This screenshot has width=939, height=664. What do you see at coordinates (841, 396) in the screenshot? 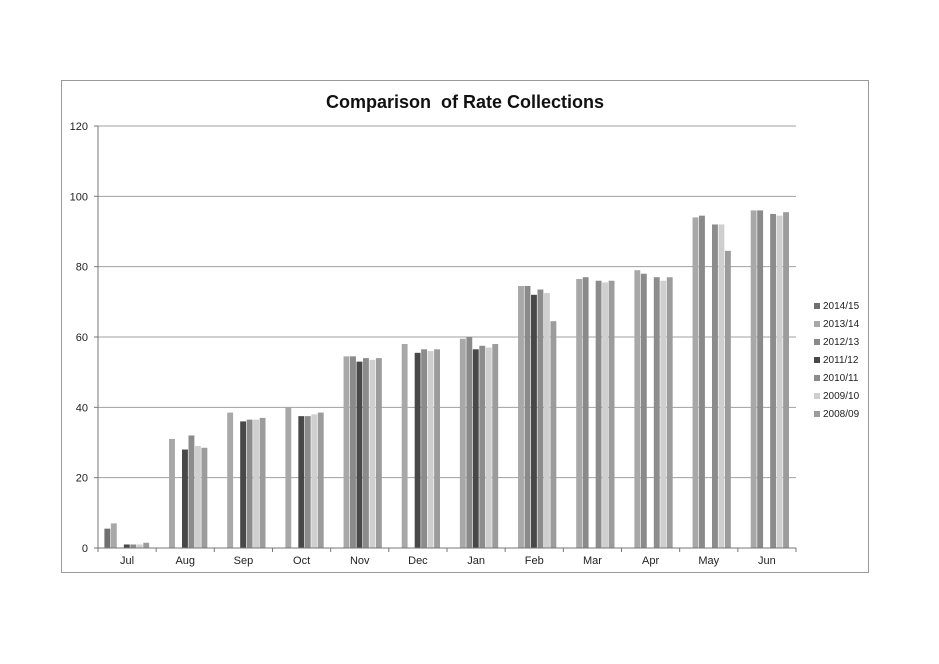
I see `legend-label: 2009/10` at bounding box center [841, 396].